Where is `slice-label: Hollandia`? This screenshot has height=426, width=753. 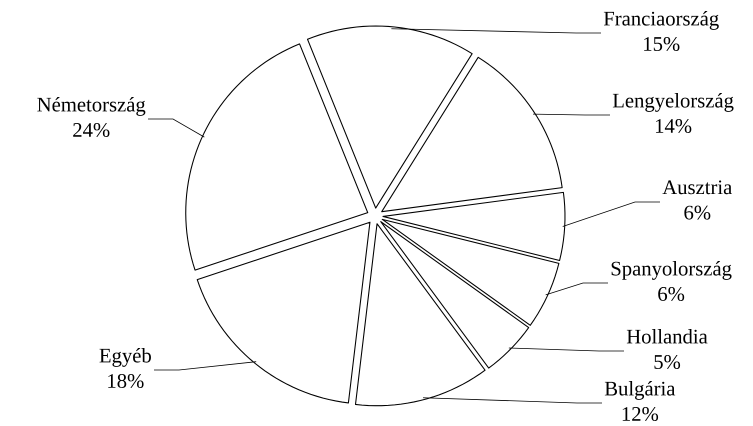
slice-label: Hollandia is located at coordinates (667, 336).